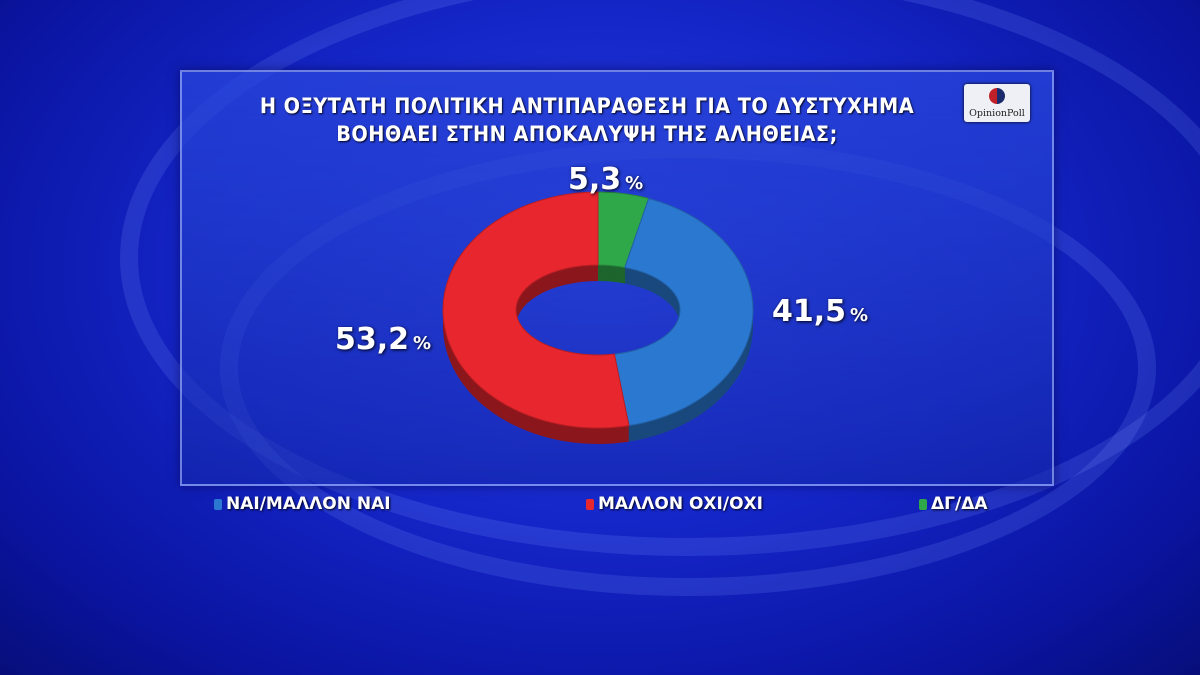 The image size is (1200, 675). What do you see at coordinates (302, 504) in the screenshot?
I see `legend-item-yes: ΝΑΙ/ΜΑΛΛΟΝ ΝΑΙ` at bounding box center [302, 504].